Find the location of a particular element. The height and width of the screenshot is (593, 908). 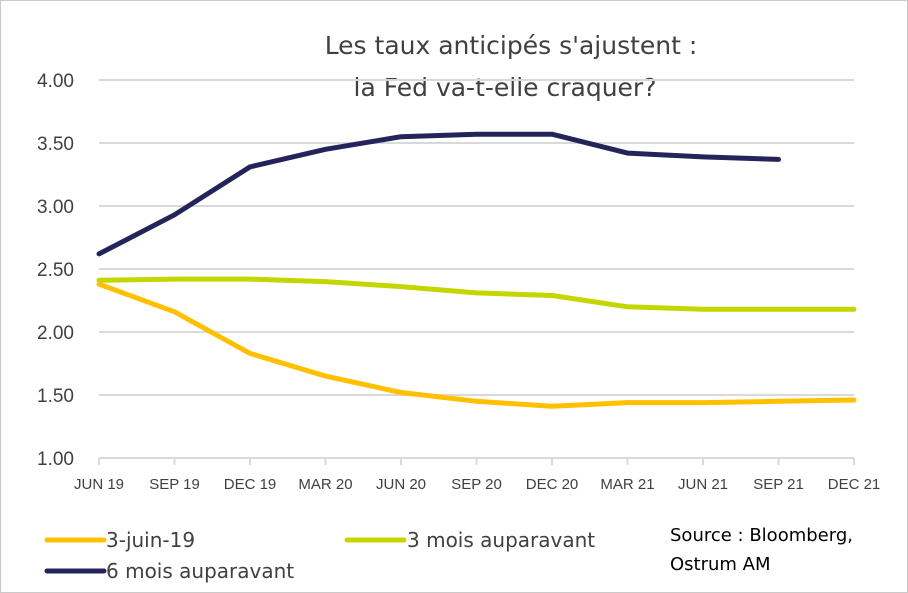

y-tick-label: 2.00 is located at coordinates (55, 333).